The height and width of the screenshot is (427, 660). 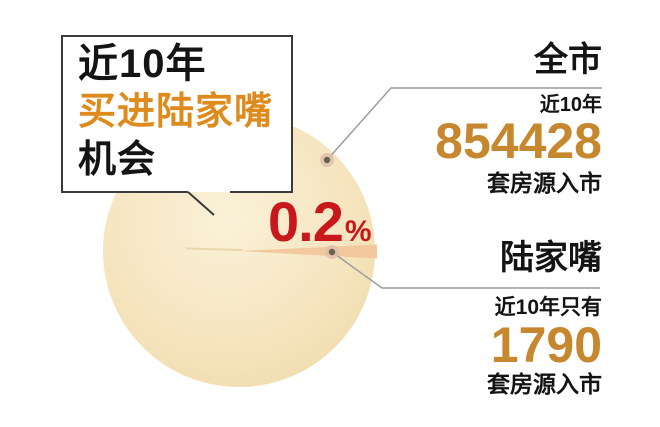 I want to click on lujiazui-number: 1790, so click(x=546, y=345).